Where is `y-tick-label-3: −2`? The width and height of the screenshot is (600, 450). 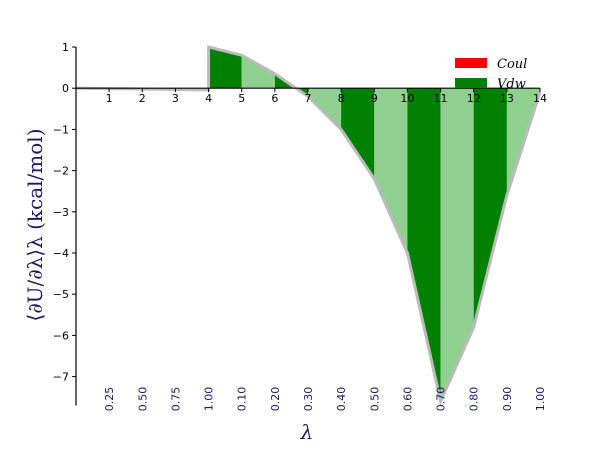
y-tick-label-3: −2 is located at coordinates (61, 171).